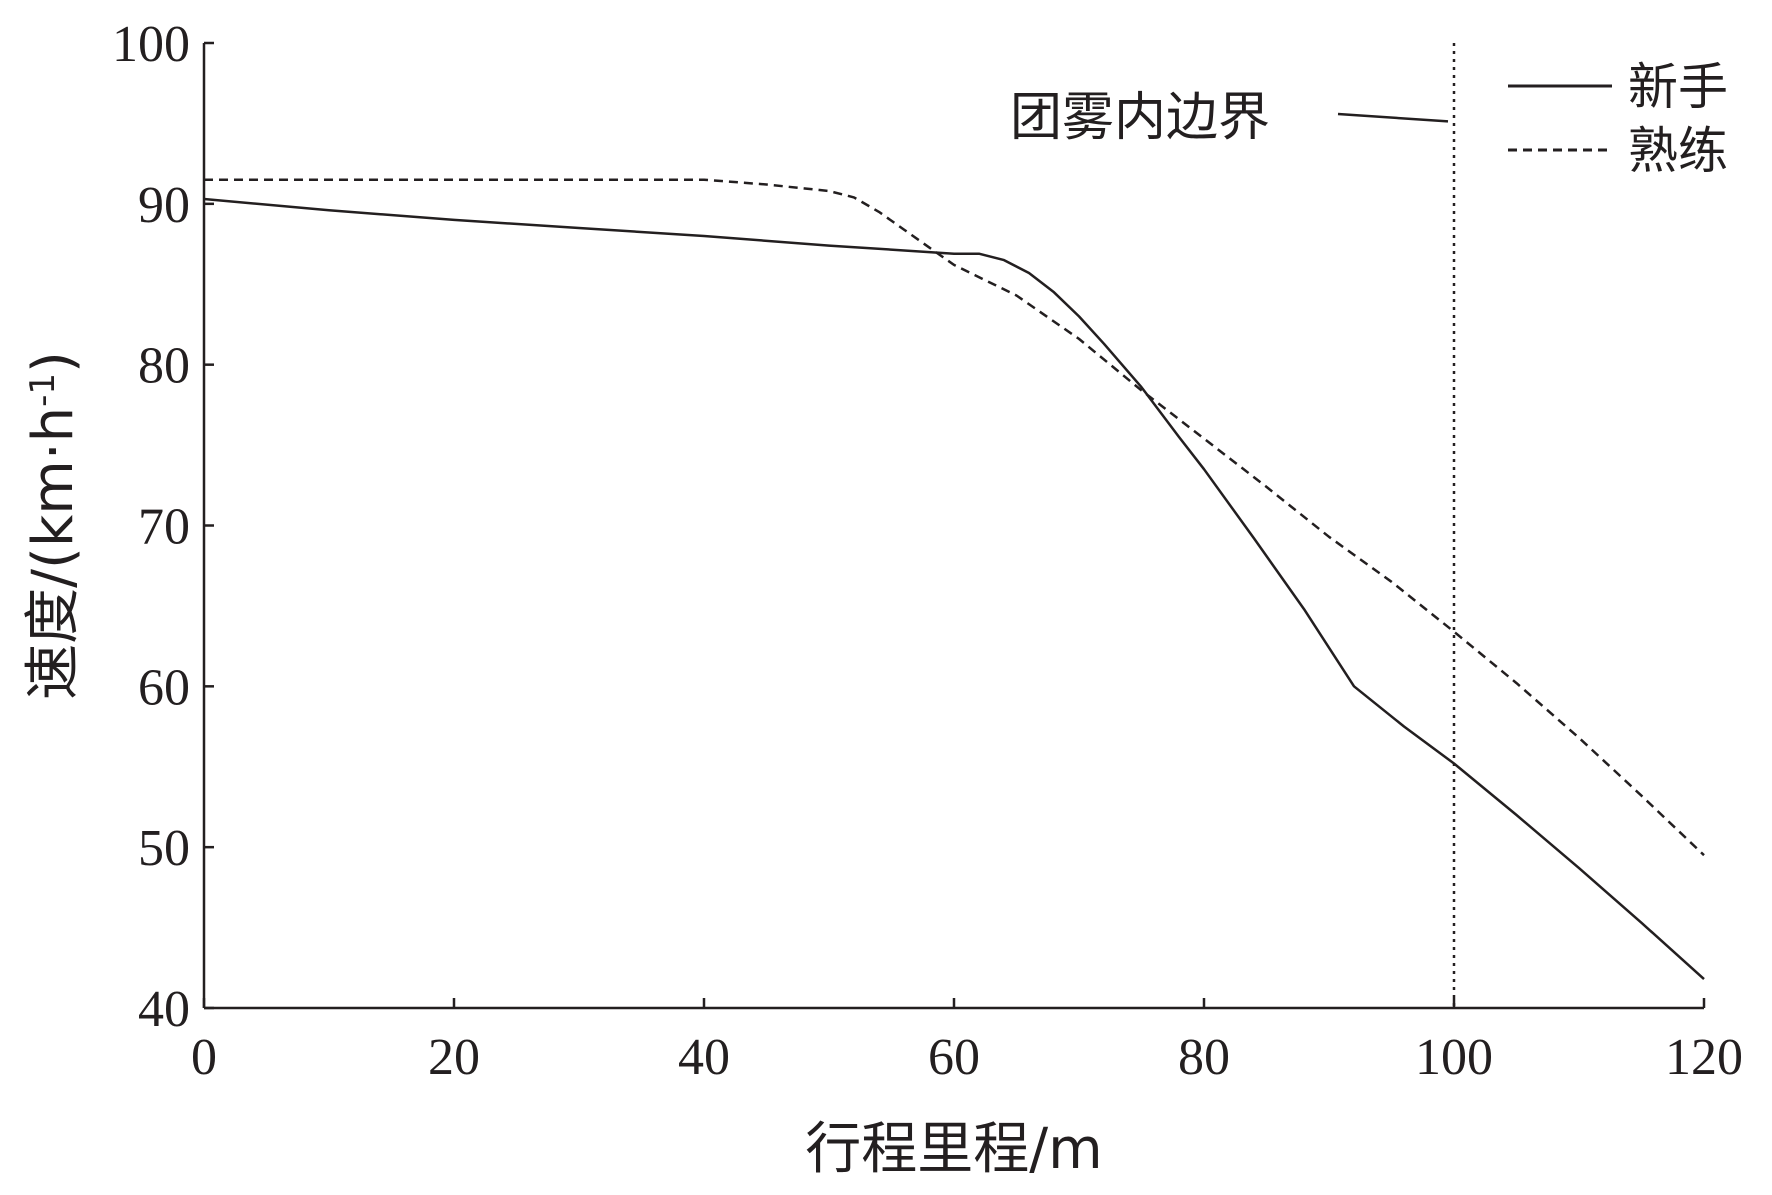 This screenshot has width=1772, height=1195. What do you see at coordinates (1678, 151) in the screenshot?
I see `legend-label-2: 熟练` at bounding box center [1678, 151].